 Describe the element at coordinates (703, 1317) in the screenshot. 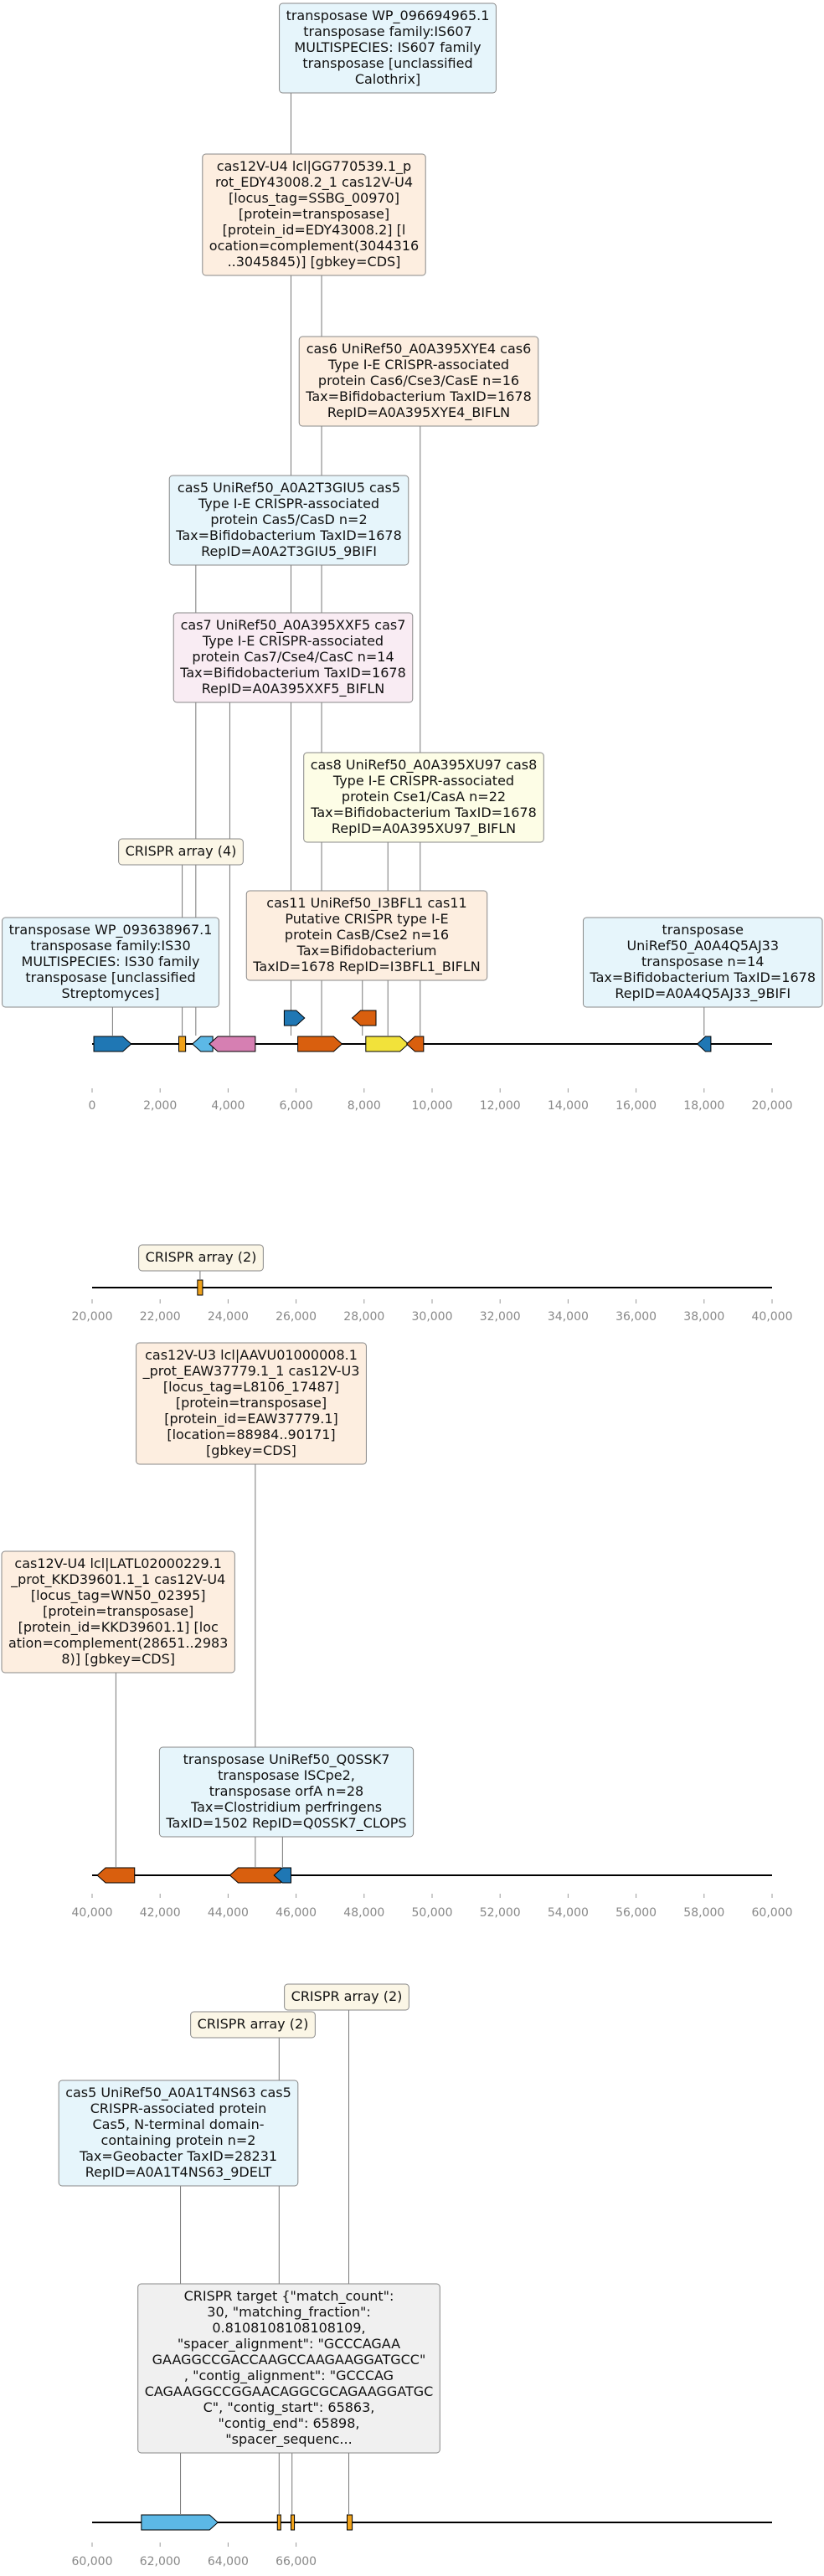

I see `tick-label: 38,000` at that location.